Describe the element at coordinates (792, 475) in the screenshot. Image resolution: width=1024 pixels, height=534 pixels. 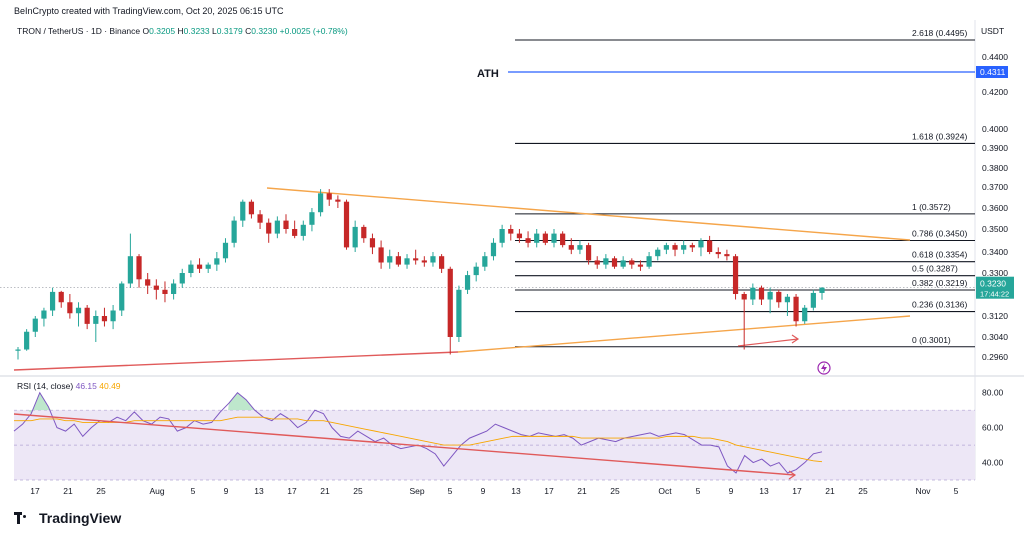
I see `rsi-trend-arrow-head` at that location.